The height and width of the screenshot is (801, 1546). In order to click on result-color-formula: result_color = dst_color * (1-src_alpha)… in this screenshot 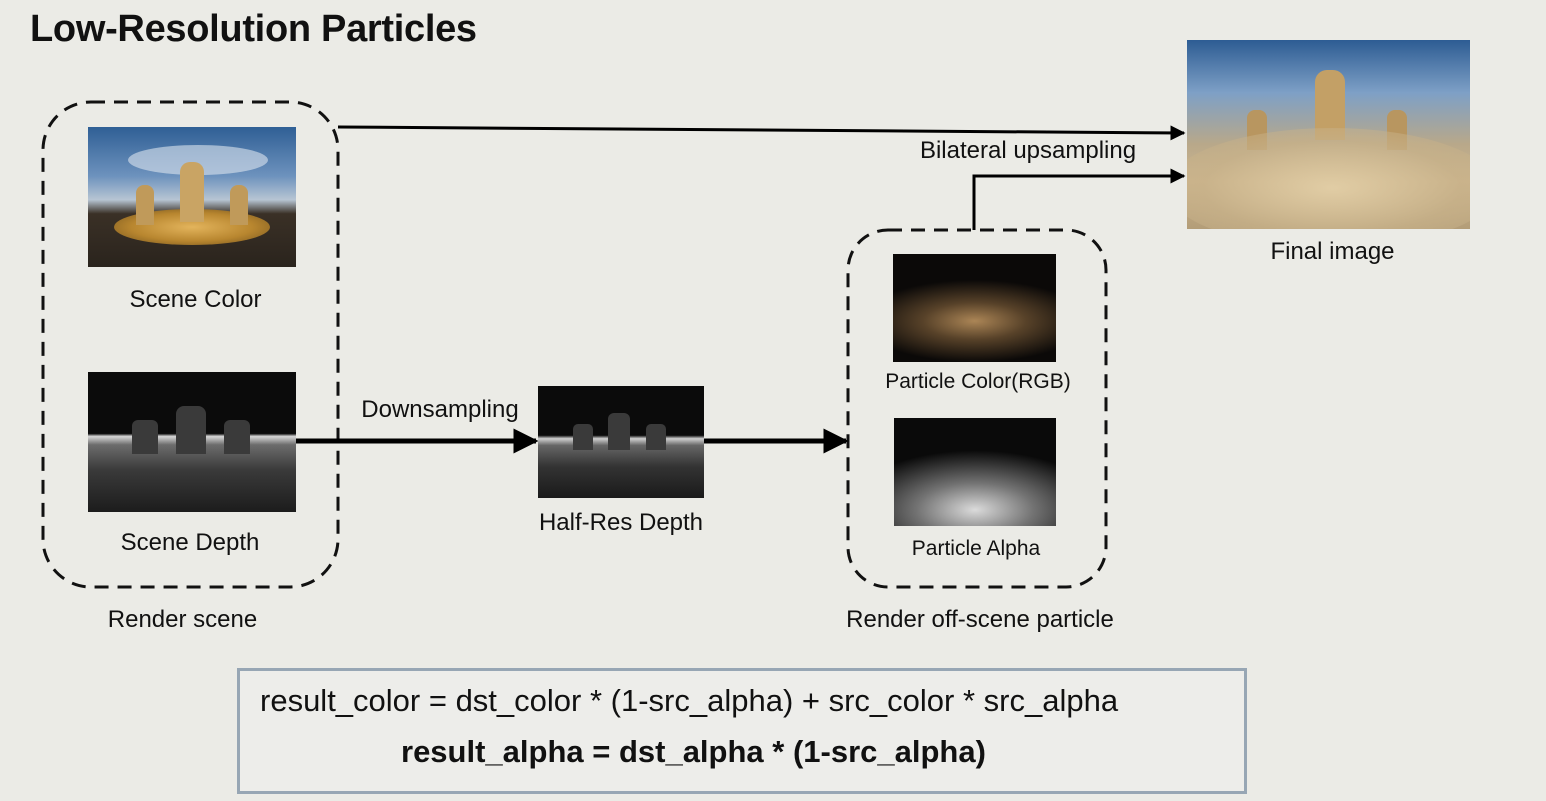, I will do `click(689, 700)`.